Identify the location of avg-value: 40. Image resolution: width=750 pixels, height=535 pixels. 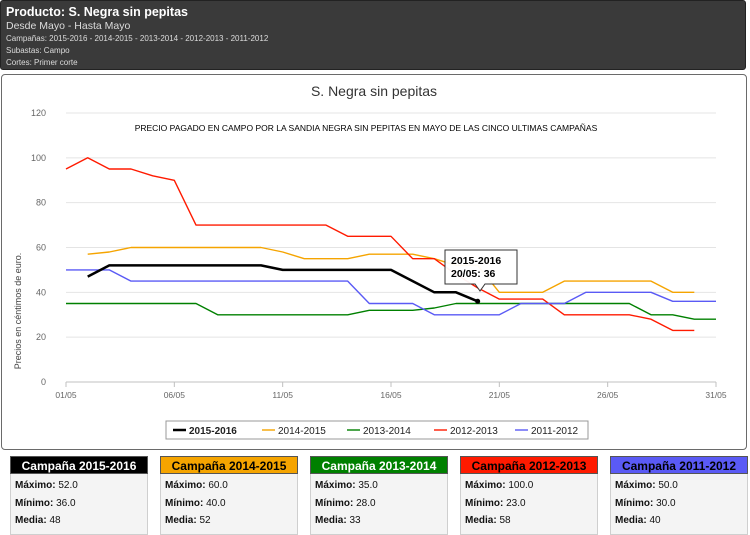
(655, 520).